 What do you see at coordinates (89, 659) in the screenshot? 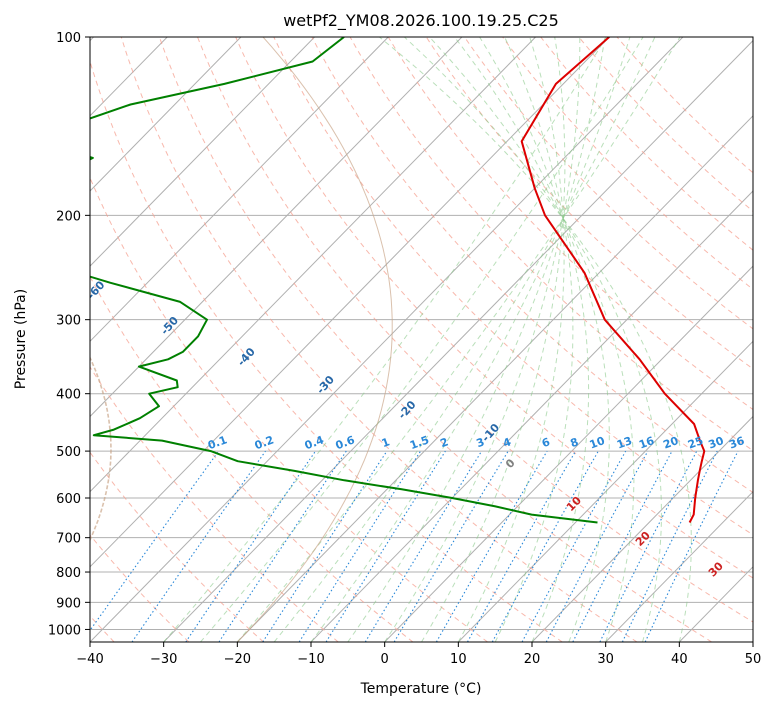
I see `x-tick-label: −40` at bounding box center [89, 659].